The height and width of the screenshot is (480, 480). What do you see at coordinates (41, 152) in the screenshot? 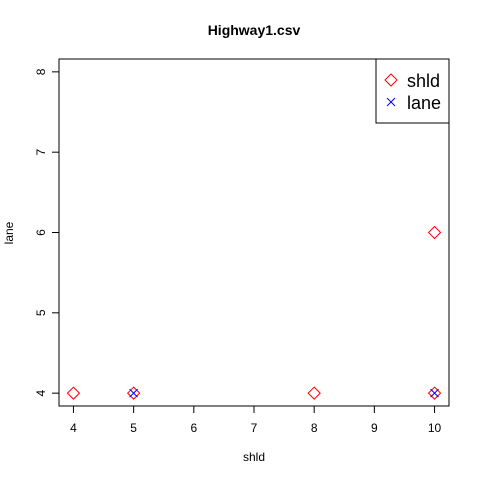
I see `y-tick-label: 7` at bounding box center [41, 152].